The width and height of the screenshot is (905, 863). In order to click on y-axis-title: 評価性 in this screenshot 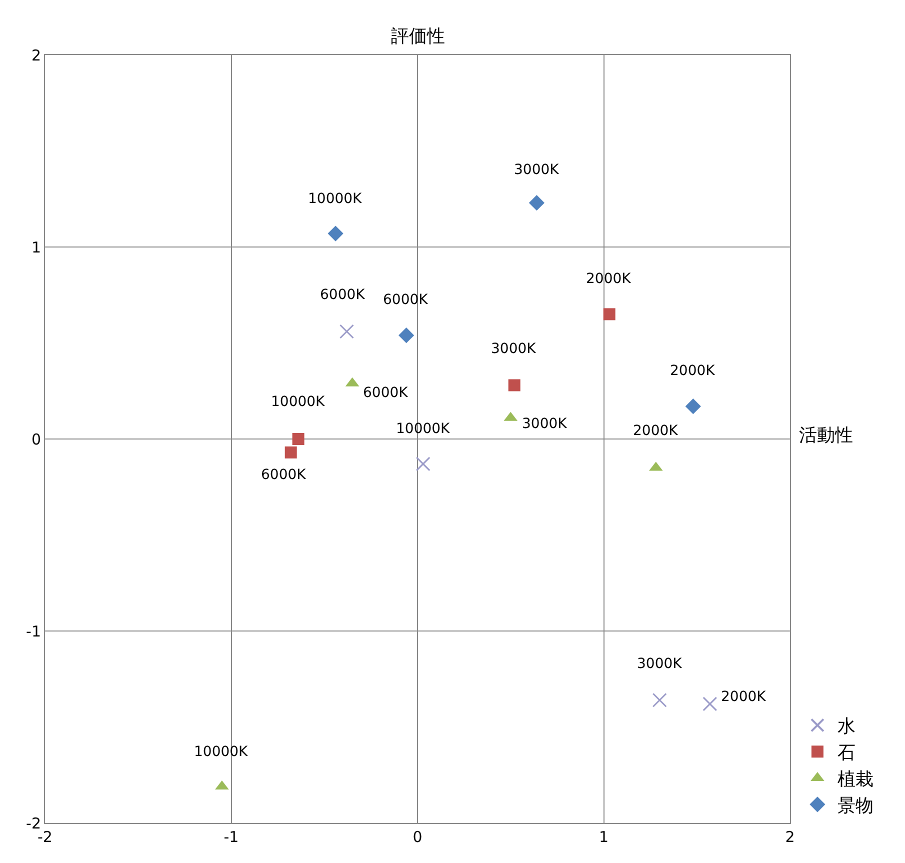, I will do `click(418, 36)`.